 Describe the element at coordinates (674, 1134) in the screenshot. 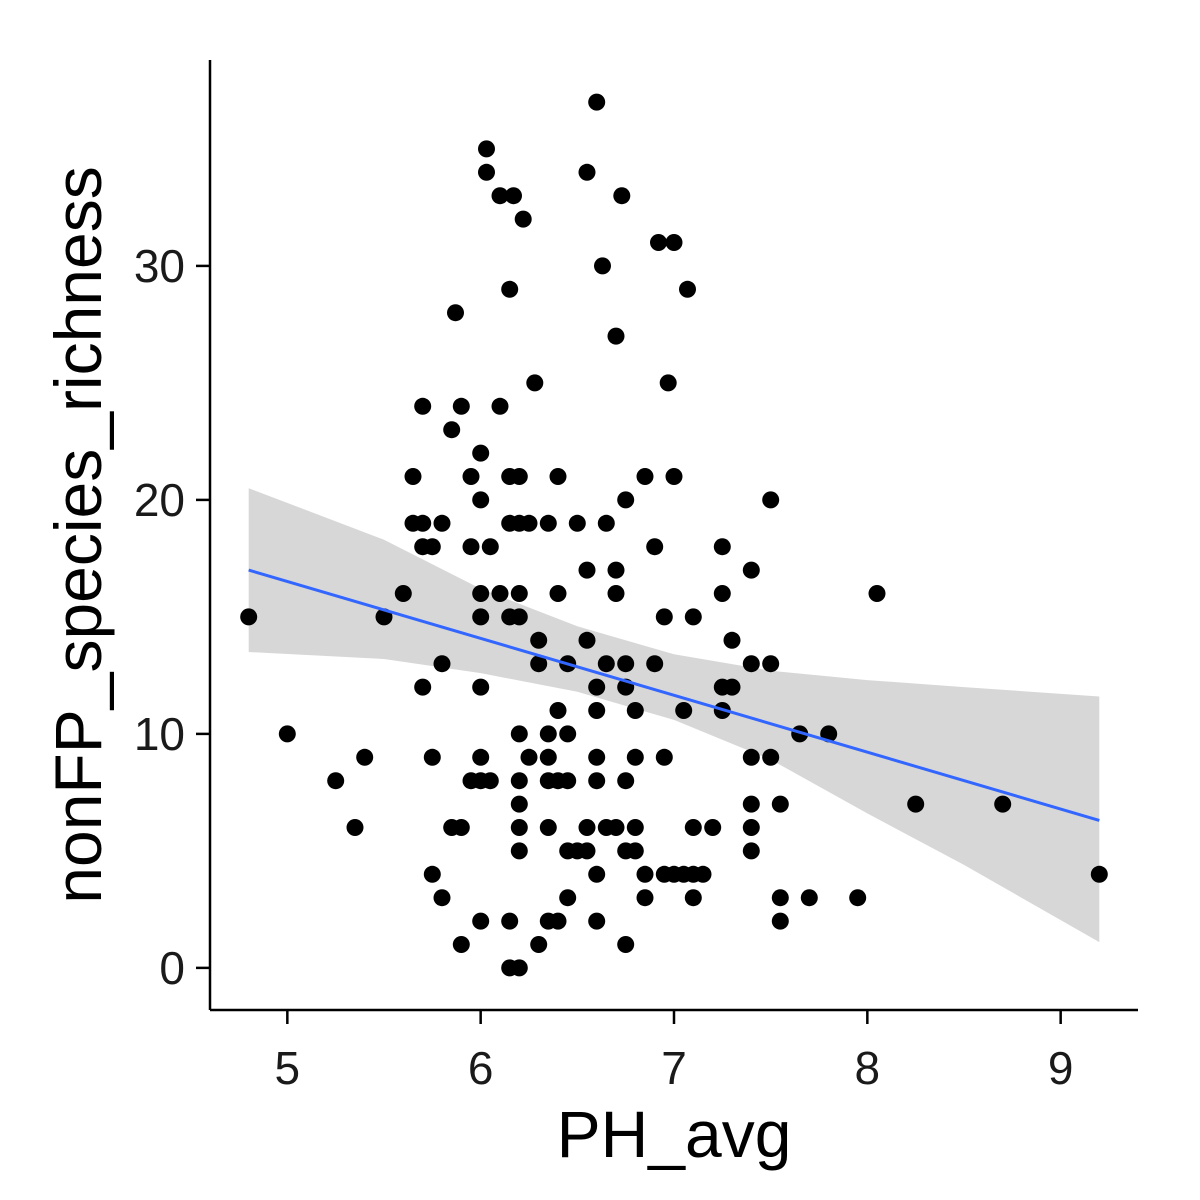

I see `x-axis-title: PH_avg` at that location.